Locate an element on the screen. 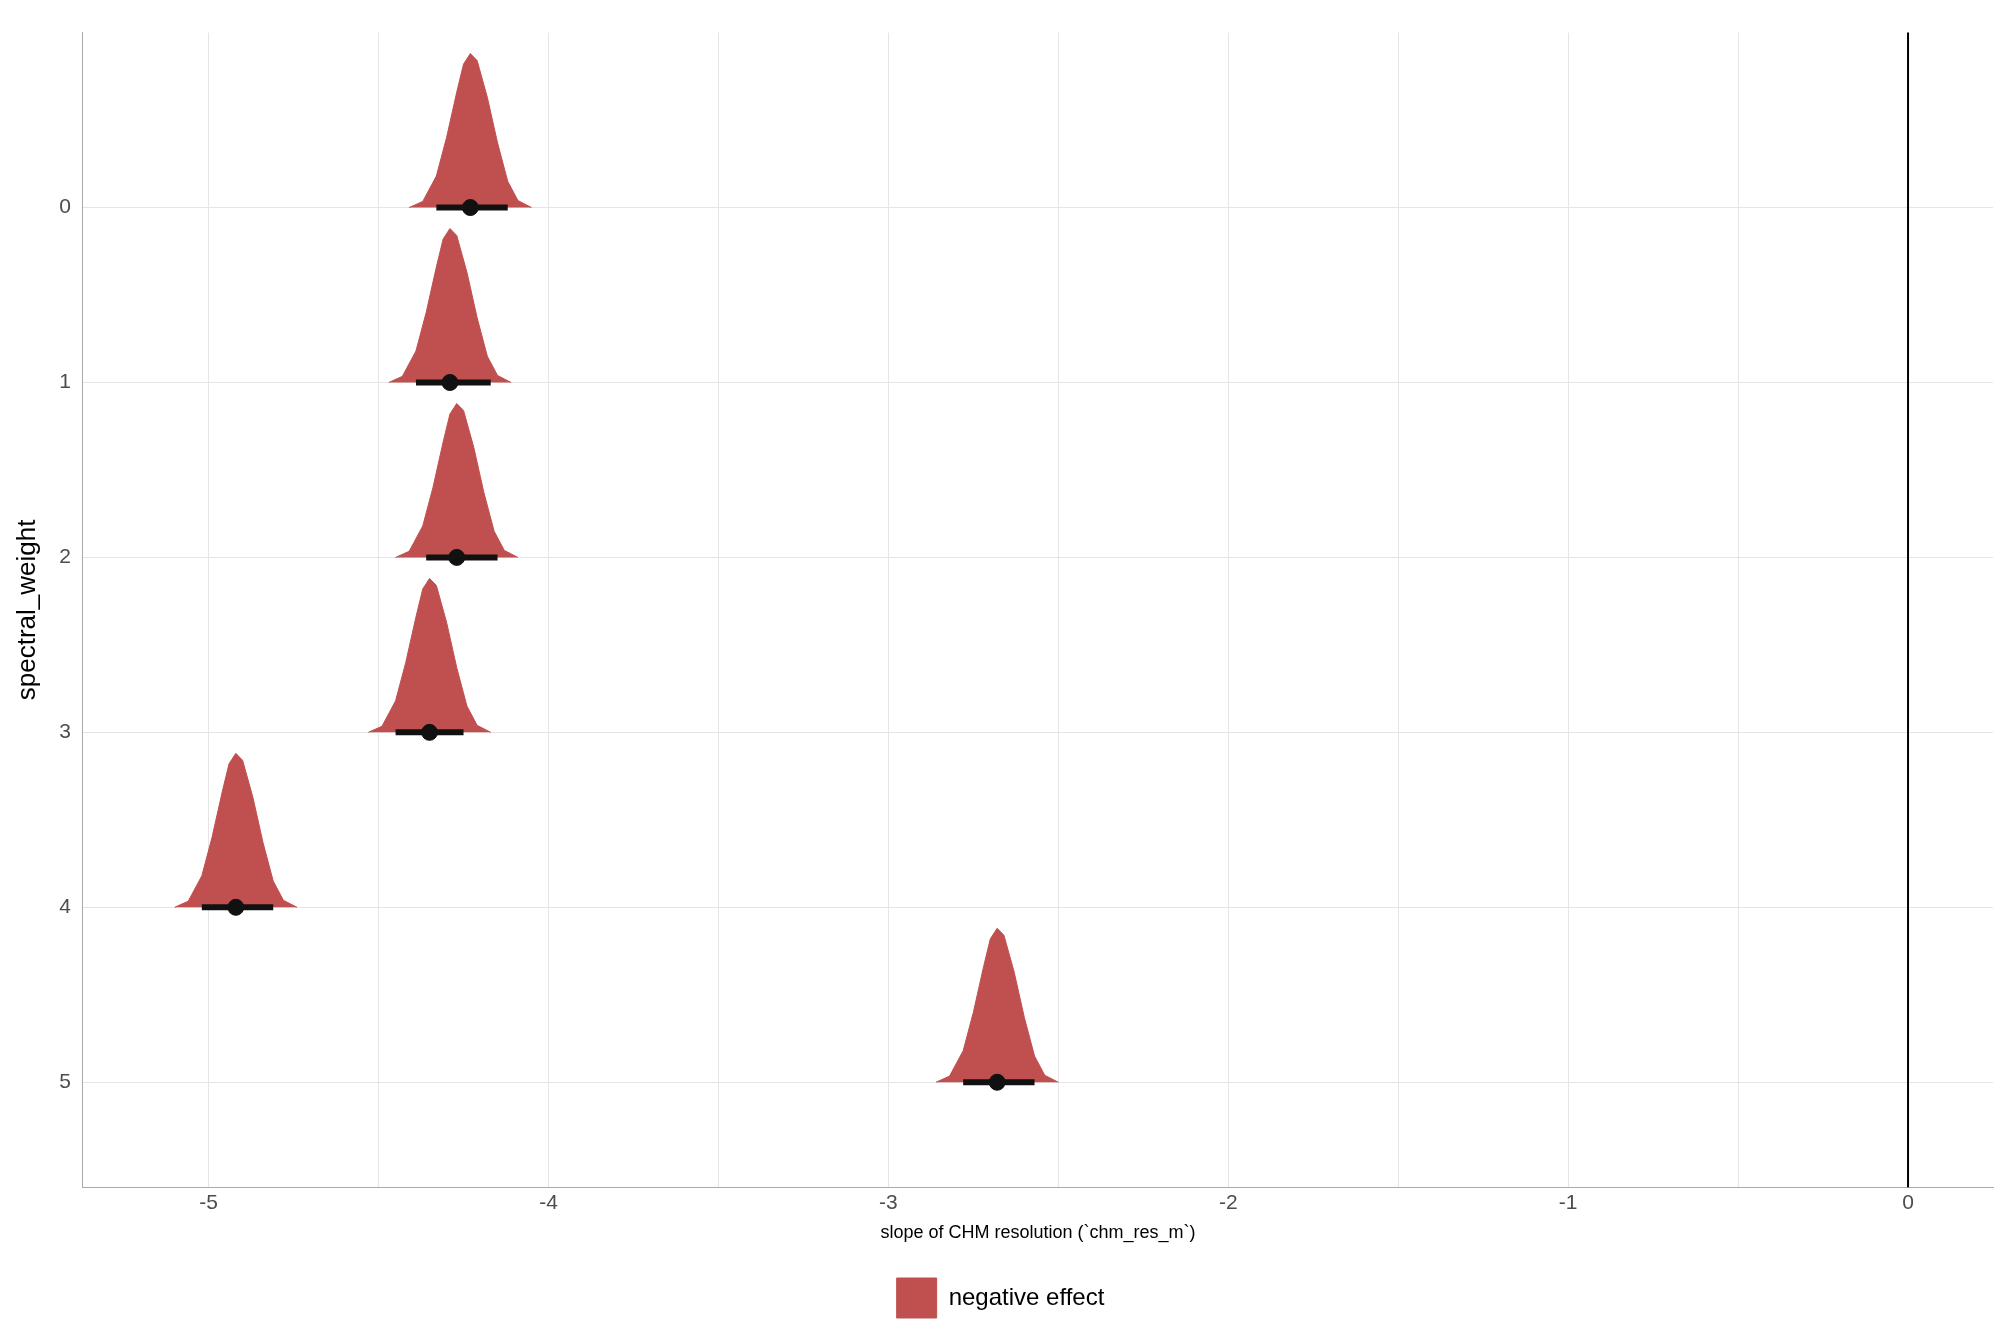 The height and width of the screenshot is (1344, 2016). x-axis-title: slope of CHM resolution (`chm_res_m`) is located at coordinates (1038, 1233).